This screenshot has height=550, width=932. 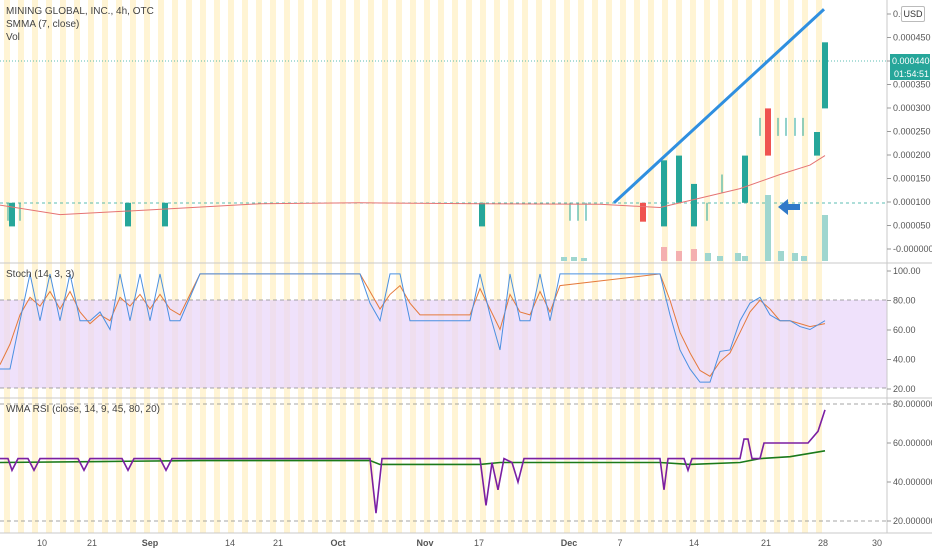 I want to click on time-axis: 10 21 Sep 14 21 Oct Nov 17 Dec 7 14 21 28 30, so click(x=459, y=543).